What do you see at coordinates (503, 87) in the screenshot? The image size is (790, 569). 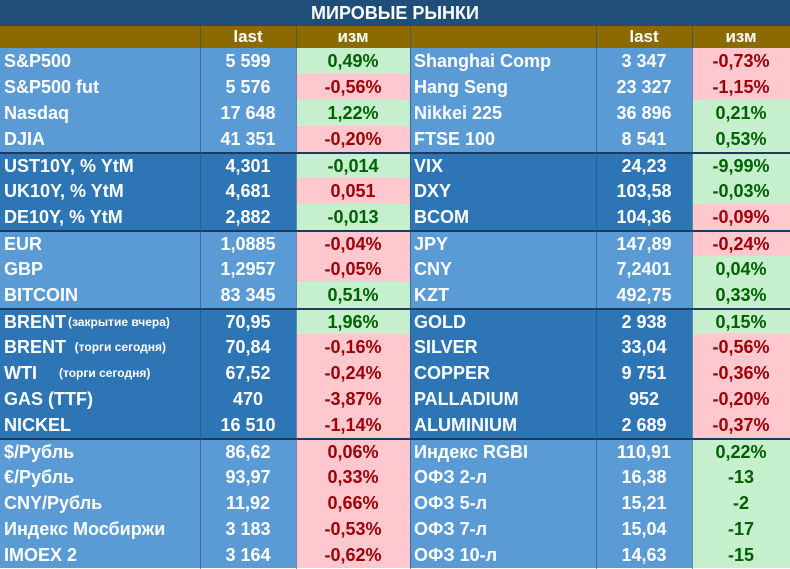 I see `instrument-name: Hang Seng` at bounding box center [503, 87].